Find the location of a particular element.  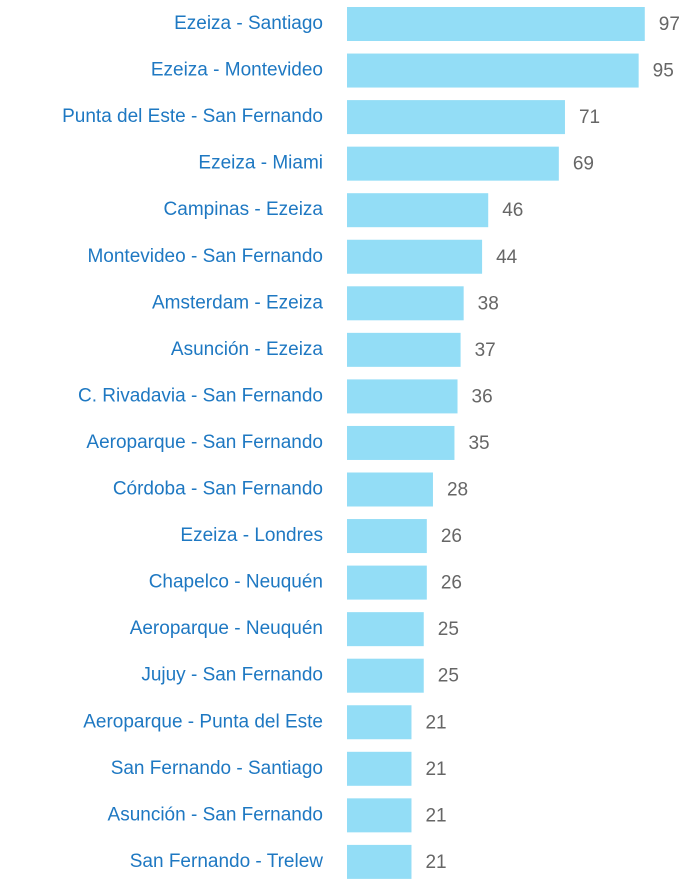

category-label: San Fernando - Santiago is located at coordinates (217, 768).